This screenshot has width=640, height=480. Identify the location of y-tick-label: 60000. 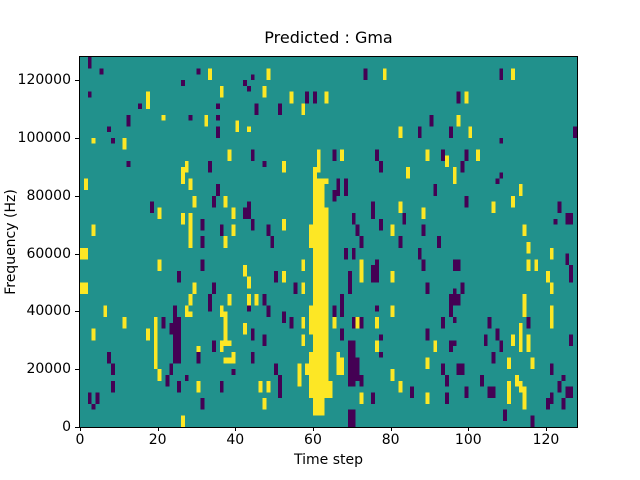
(48, 253).